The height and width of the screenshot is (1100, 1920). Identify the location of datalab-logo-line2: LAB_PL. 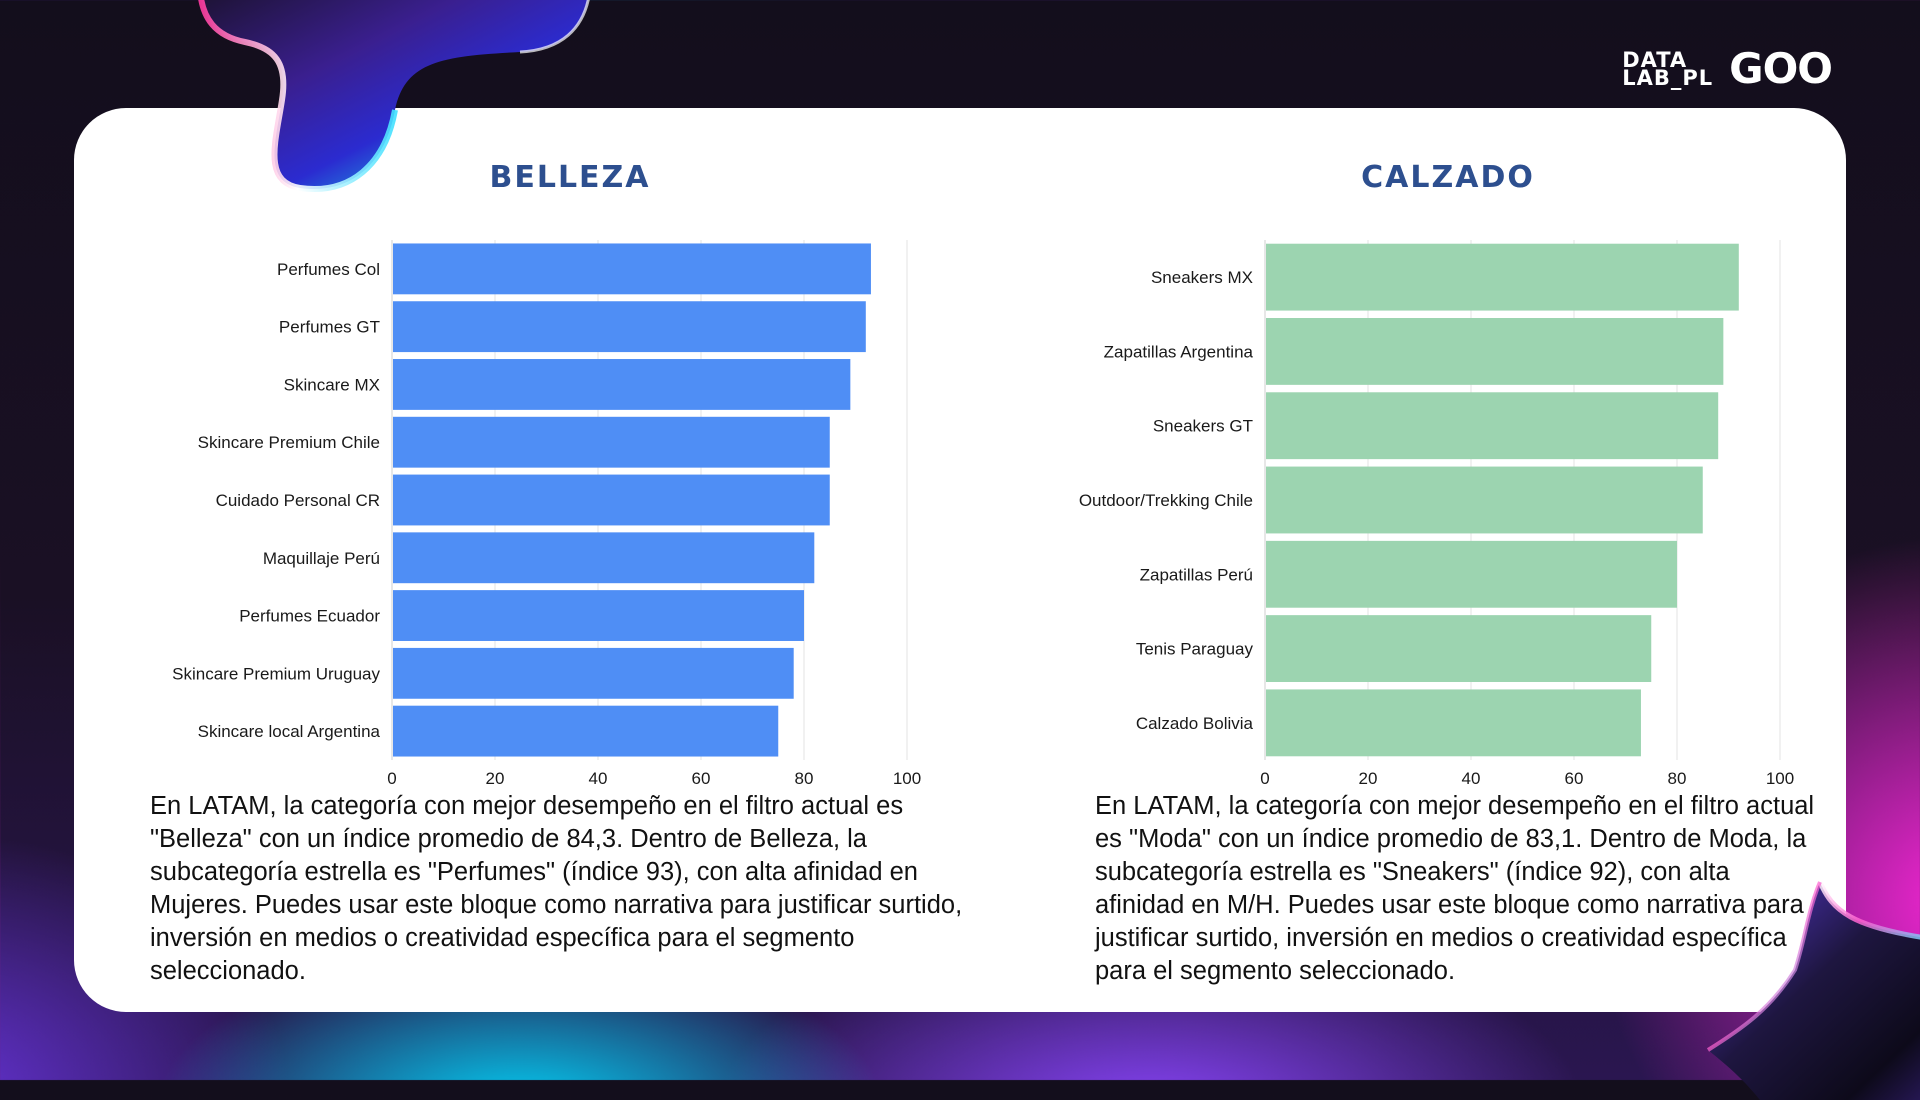
(1668, 77).